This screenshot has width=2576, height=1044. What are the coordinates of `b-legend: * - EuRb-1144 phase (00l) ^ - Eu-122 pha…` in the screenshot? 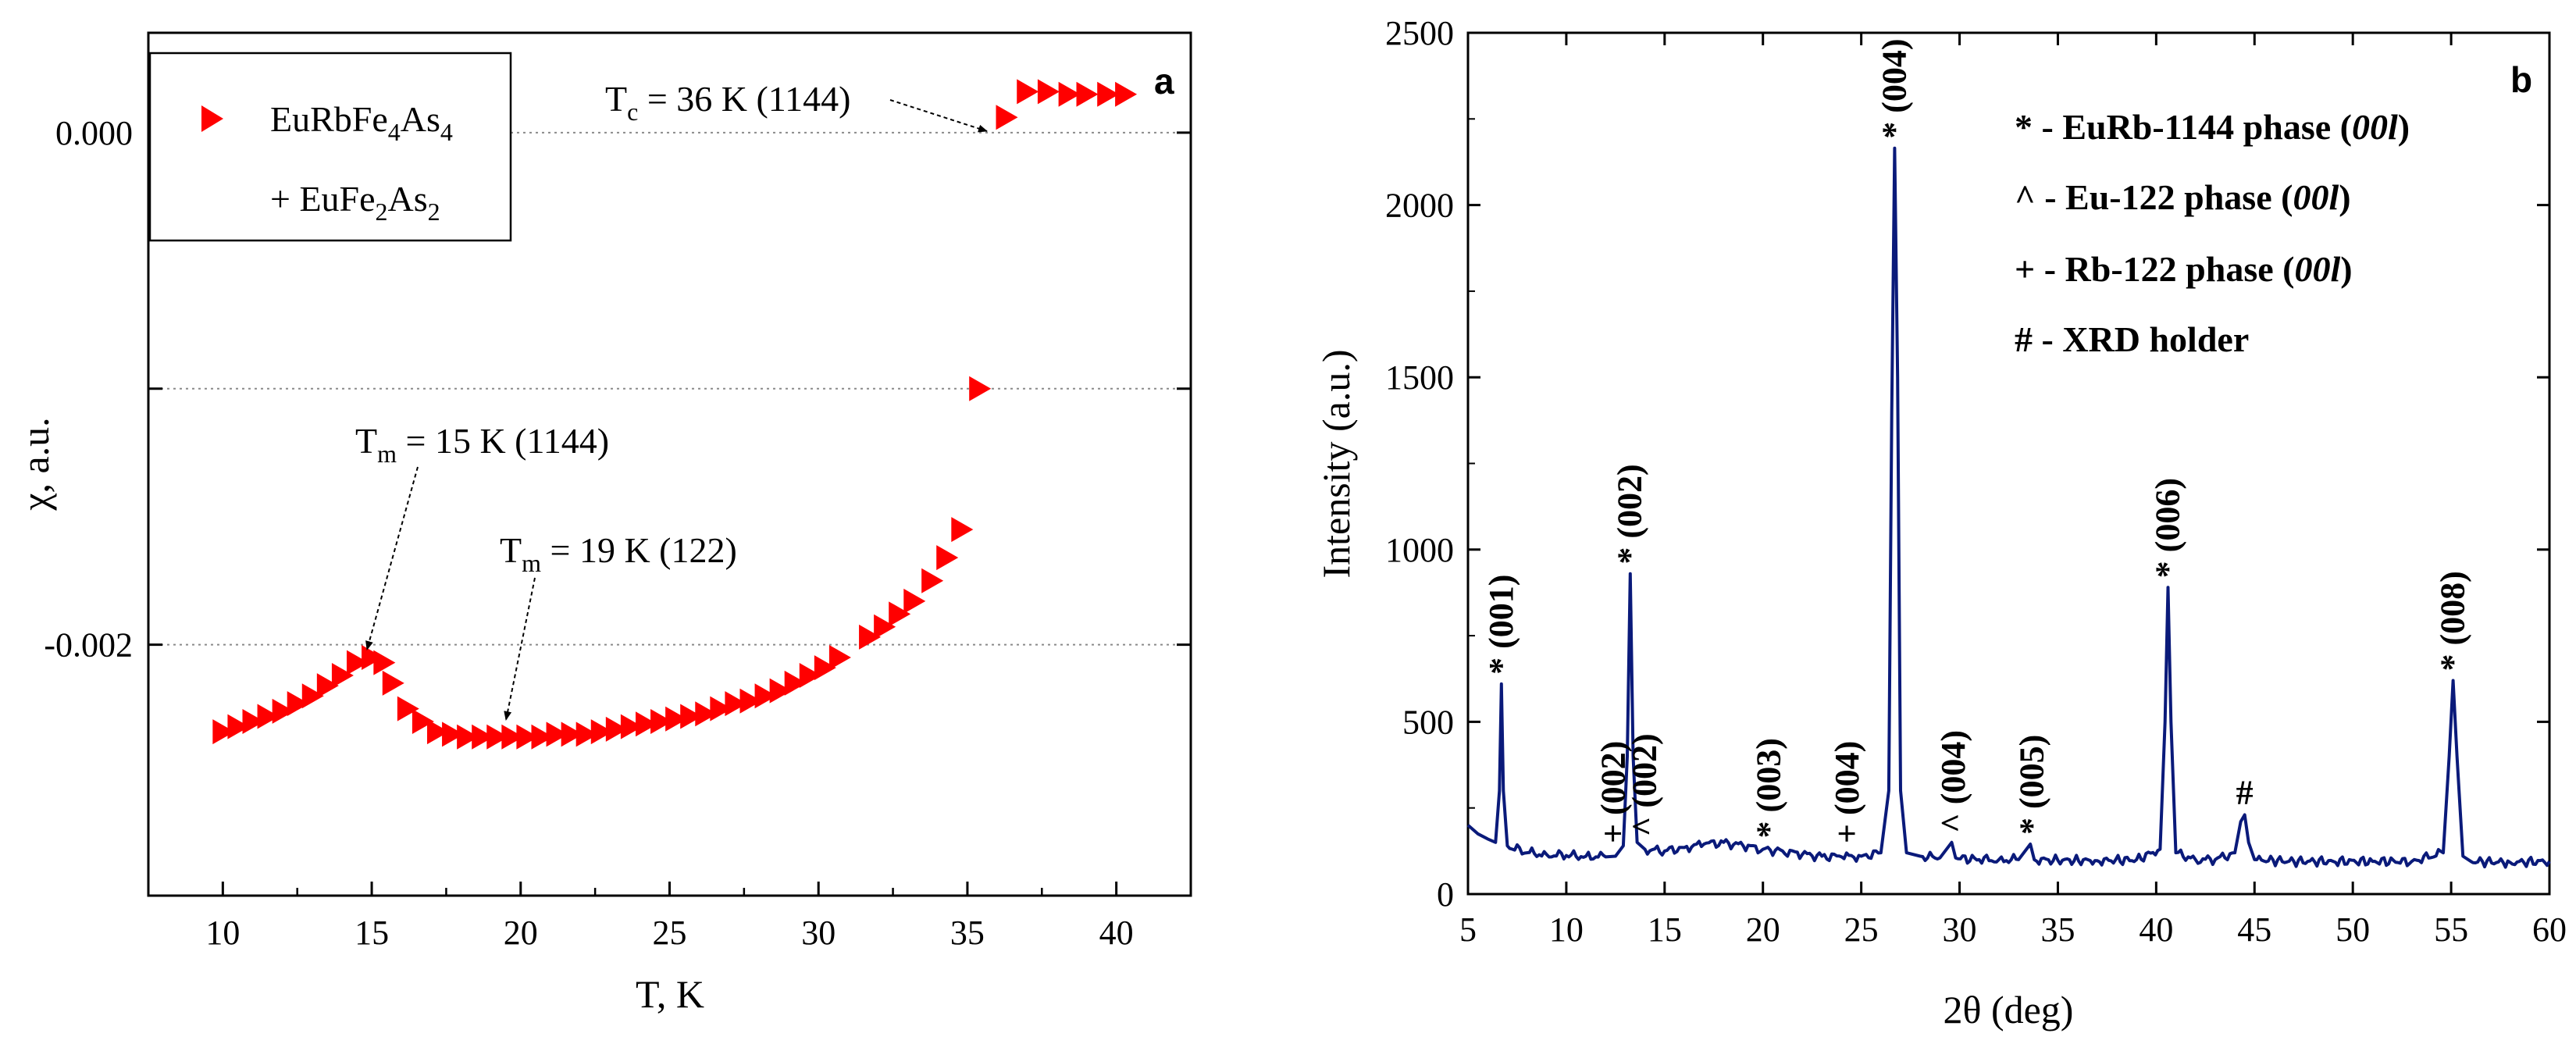 It's located at (2213, 233).